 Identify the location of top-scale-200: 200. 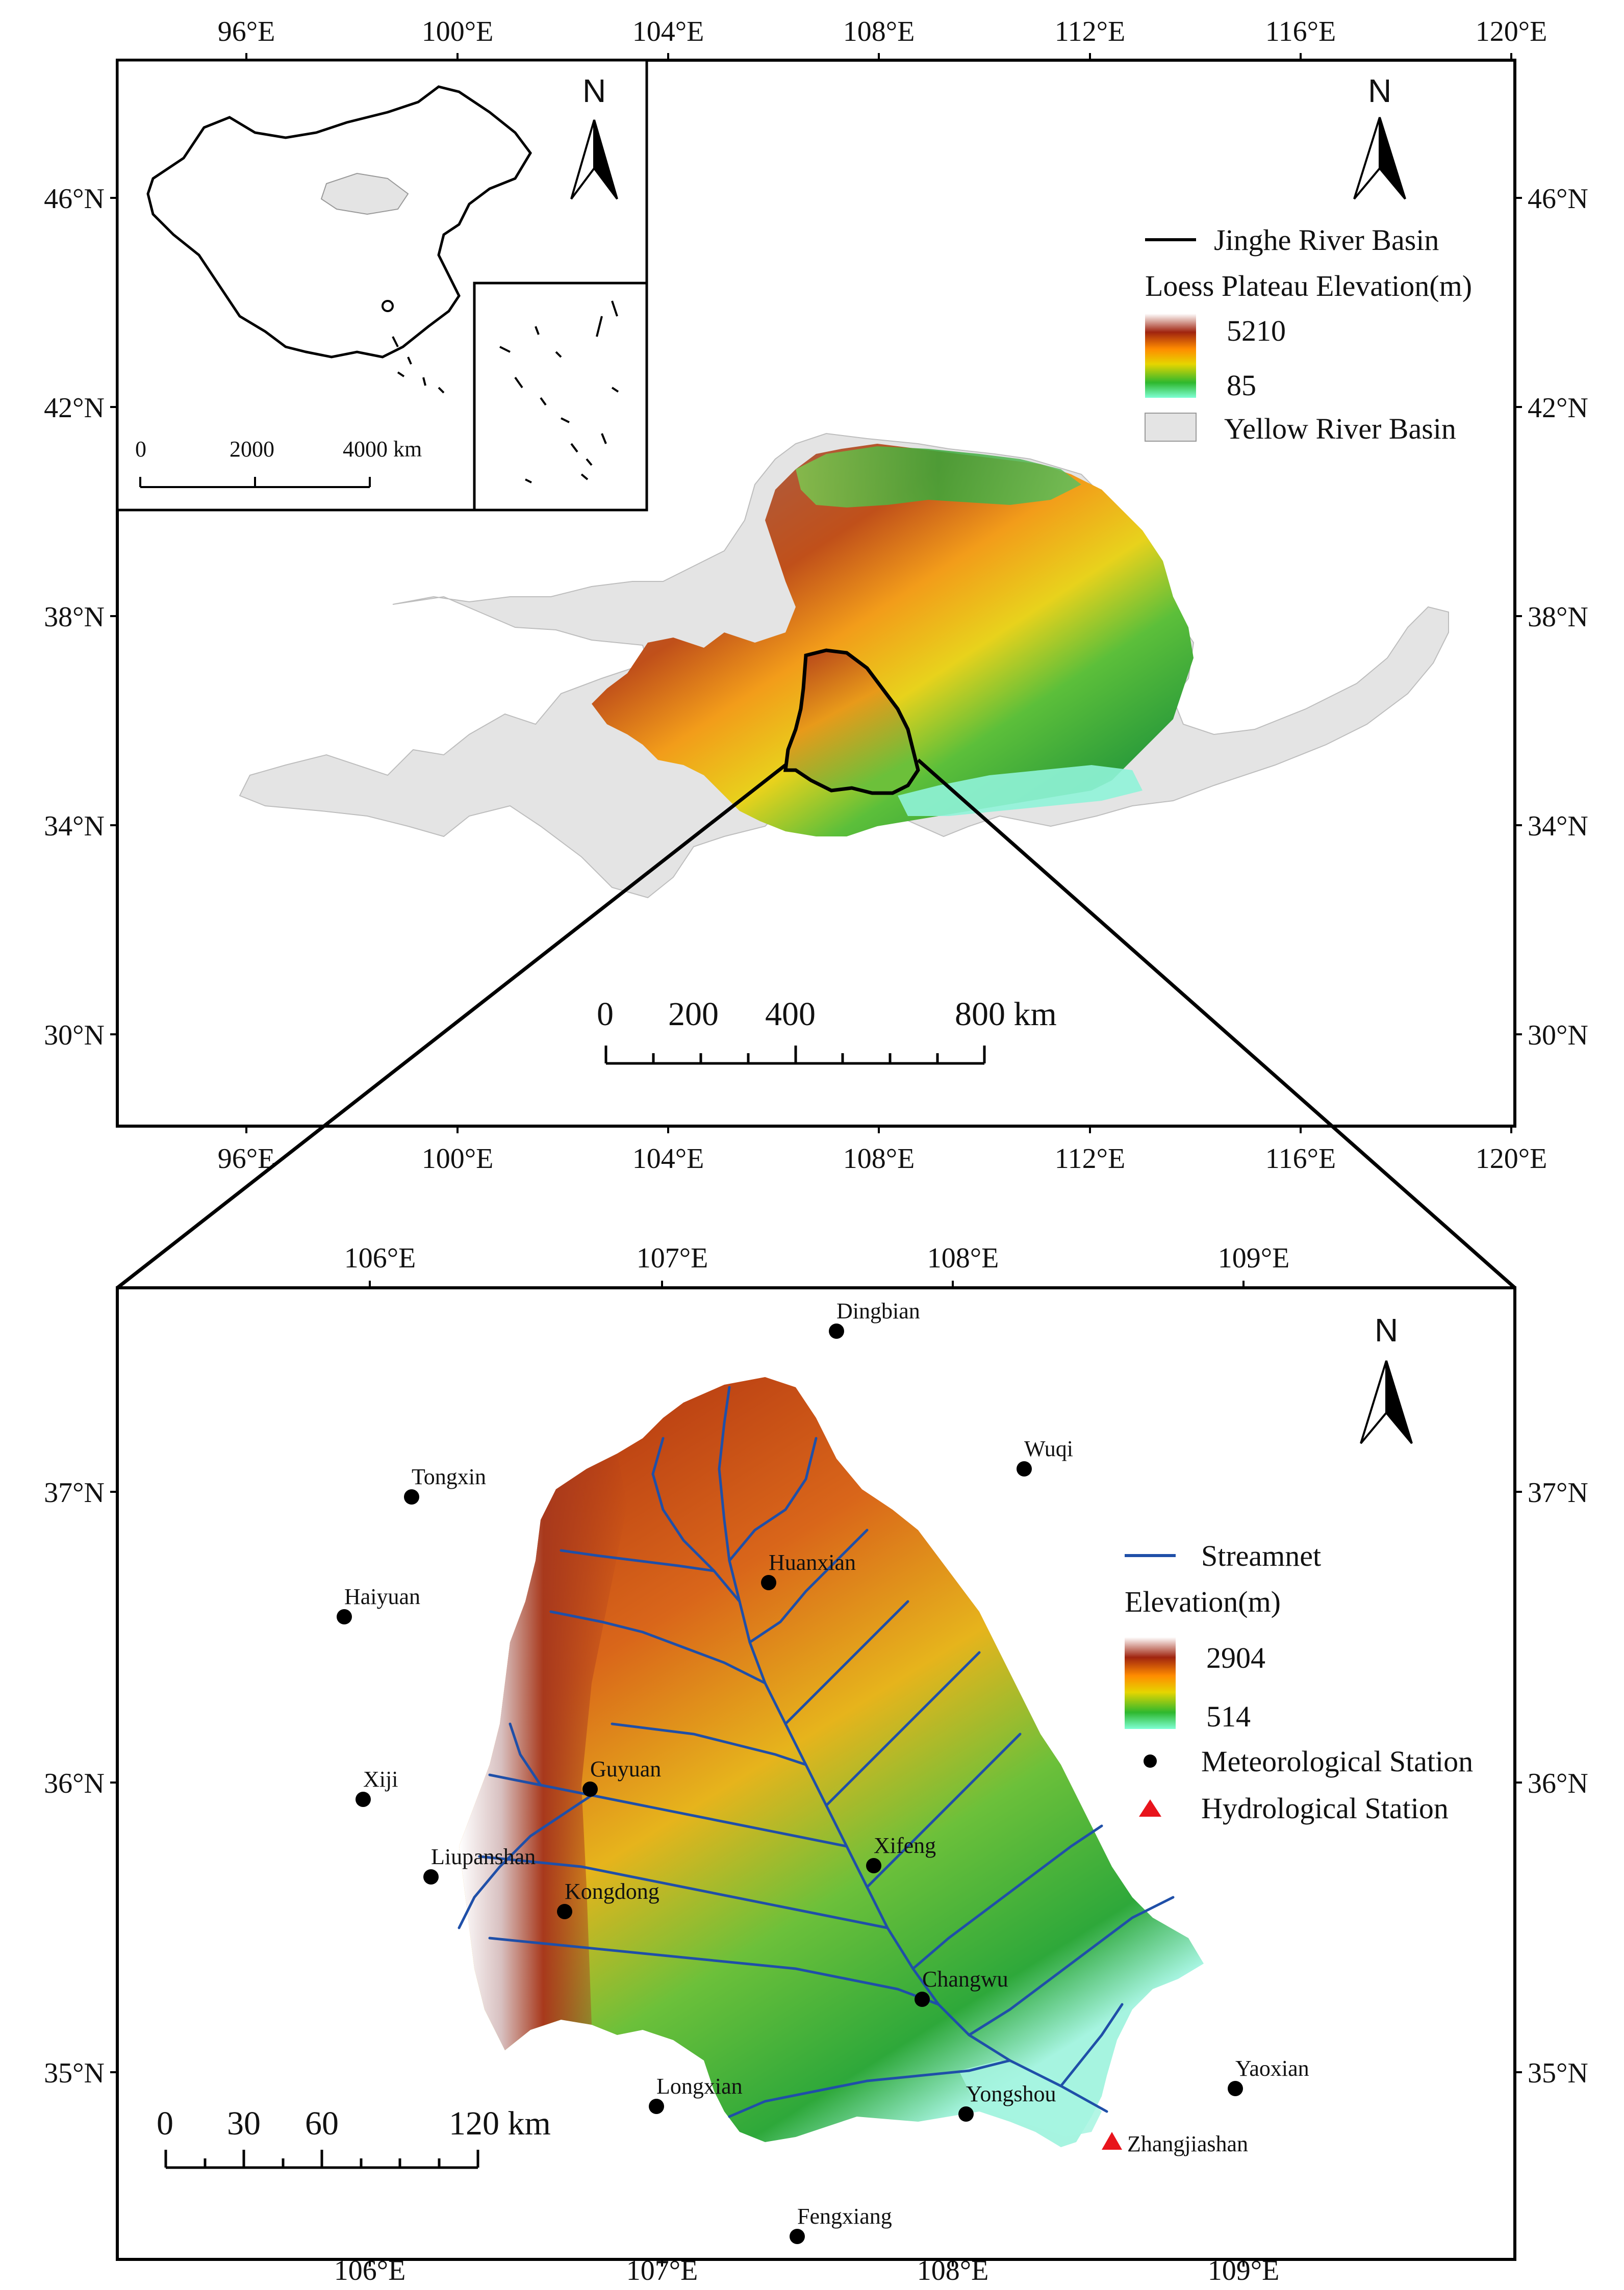
(693, 1015).